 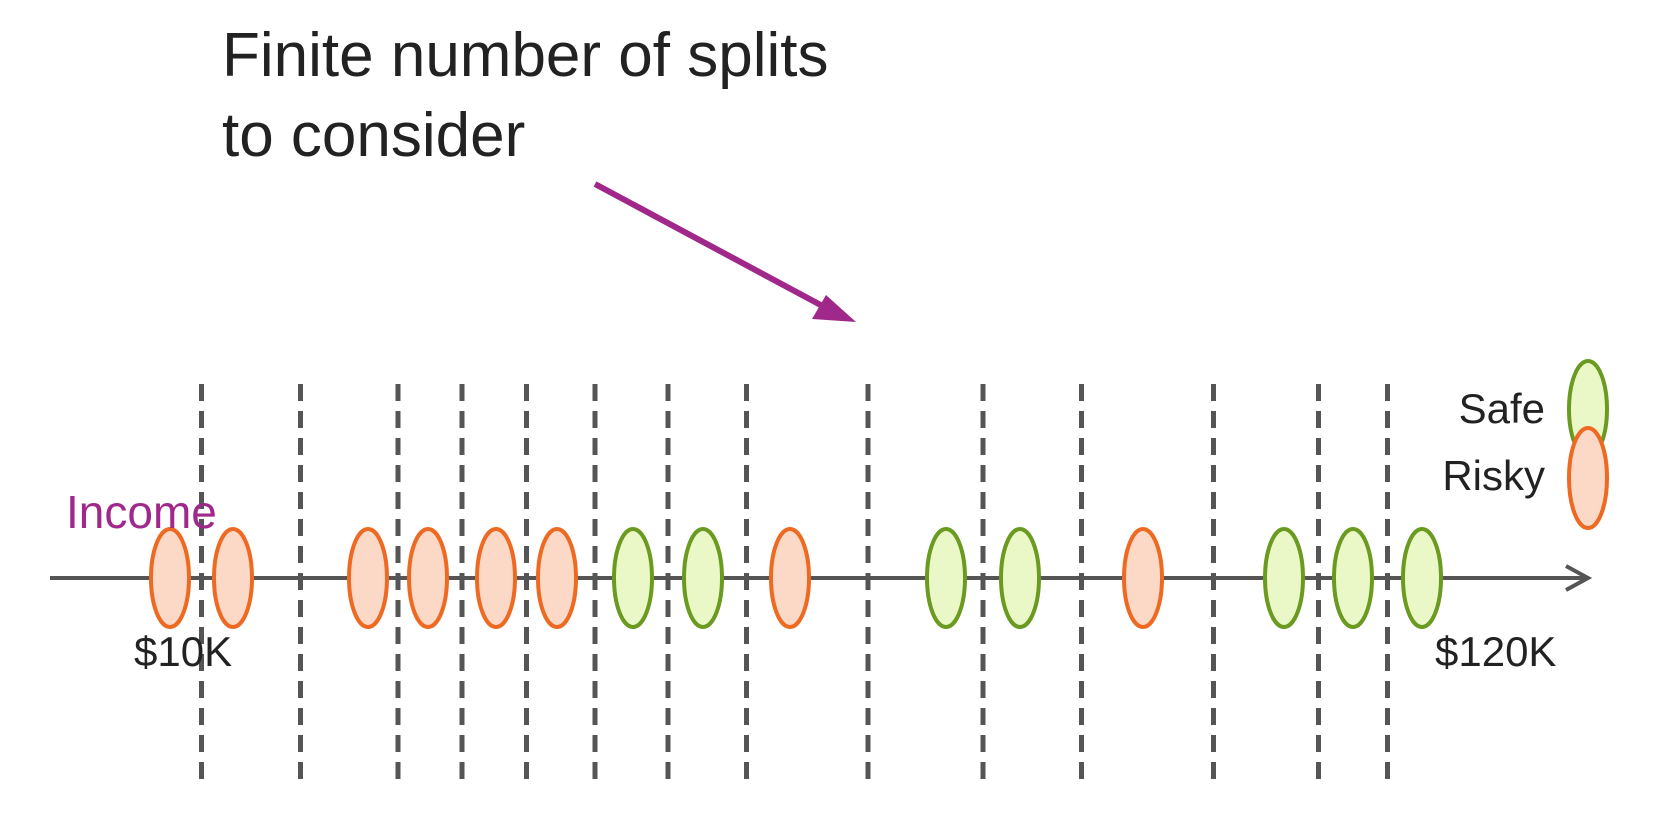 What do you see at coordinates (1502, 408) in the screenshot?
I see `legend-safe-label: Safe` at bounding box center [1502, 408].